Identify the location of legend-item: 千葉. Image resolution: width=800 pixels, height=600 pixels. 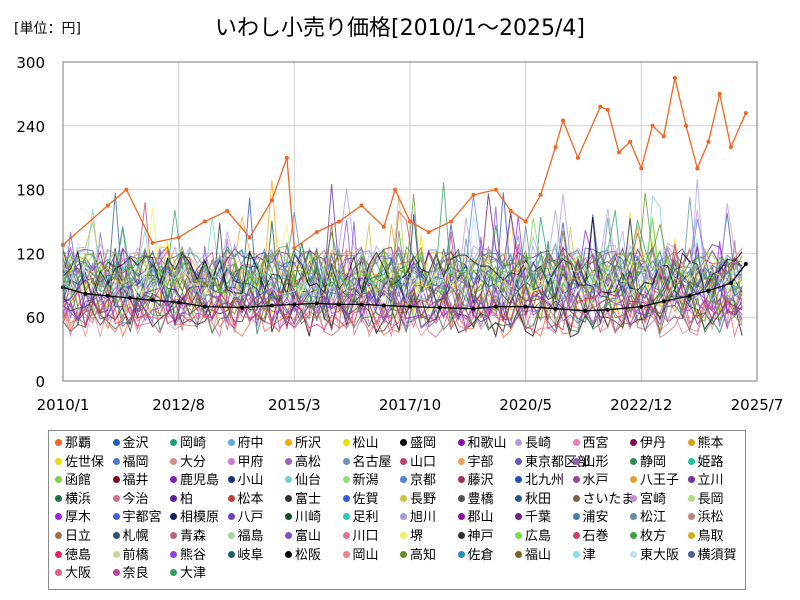
(533, 518).